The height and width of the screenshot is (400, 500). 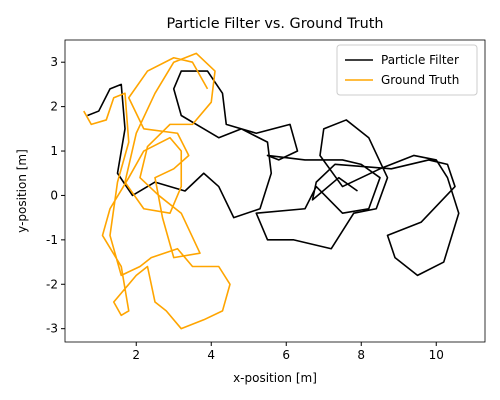 I want to click on y-tick-label: -1, so click(x=52, y=240).